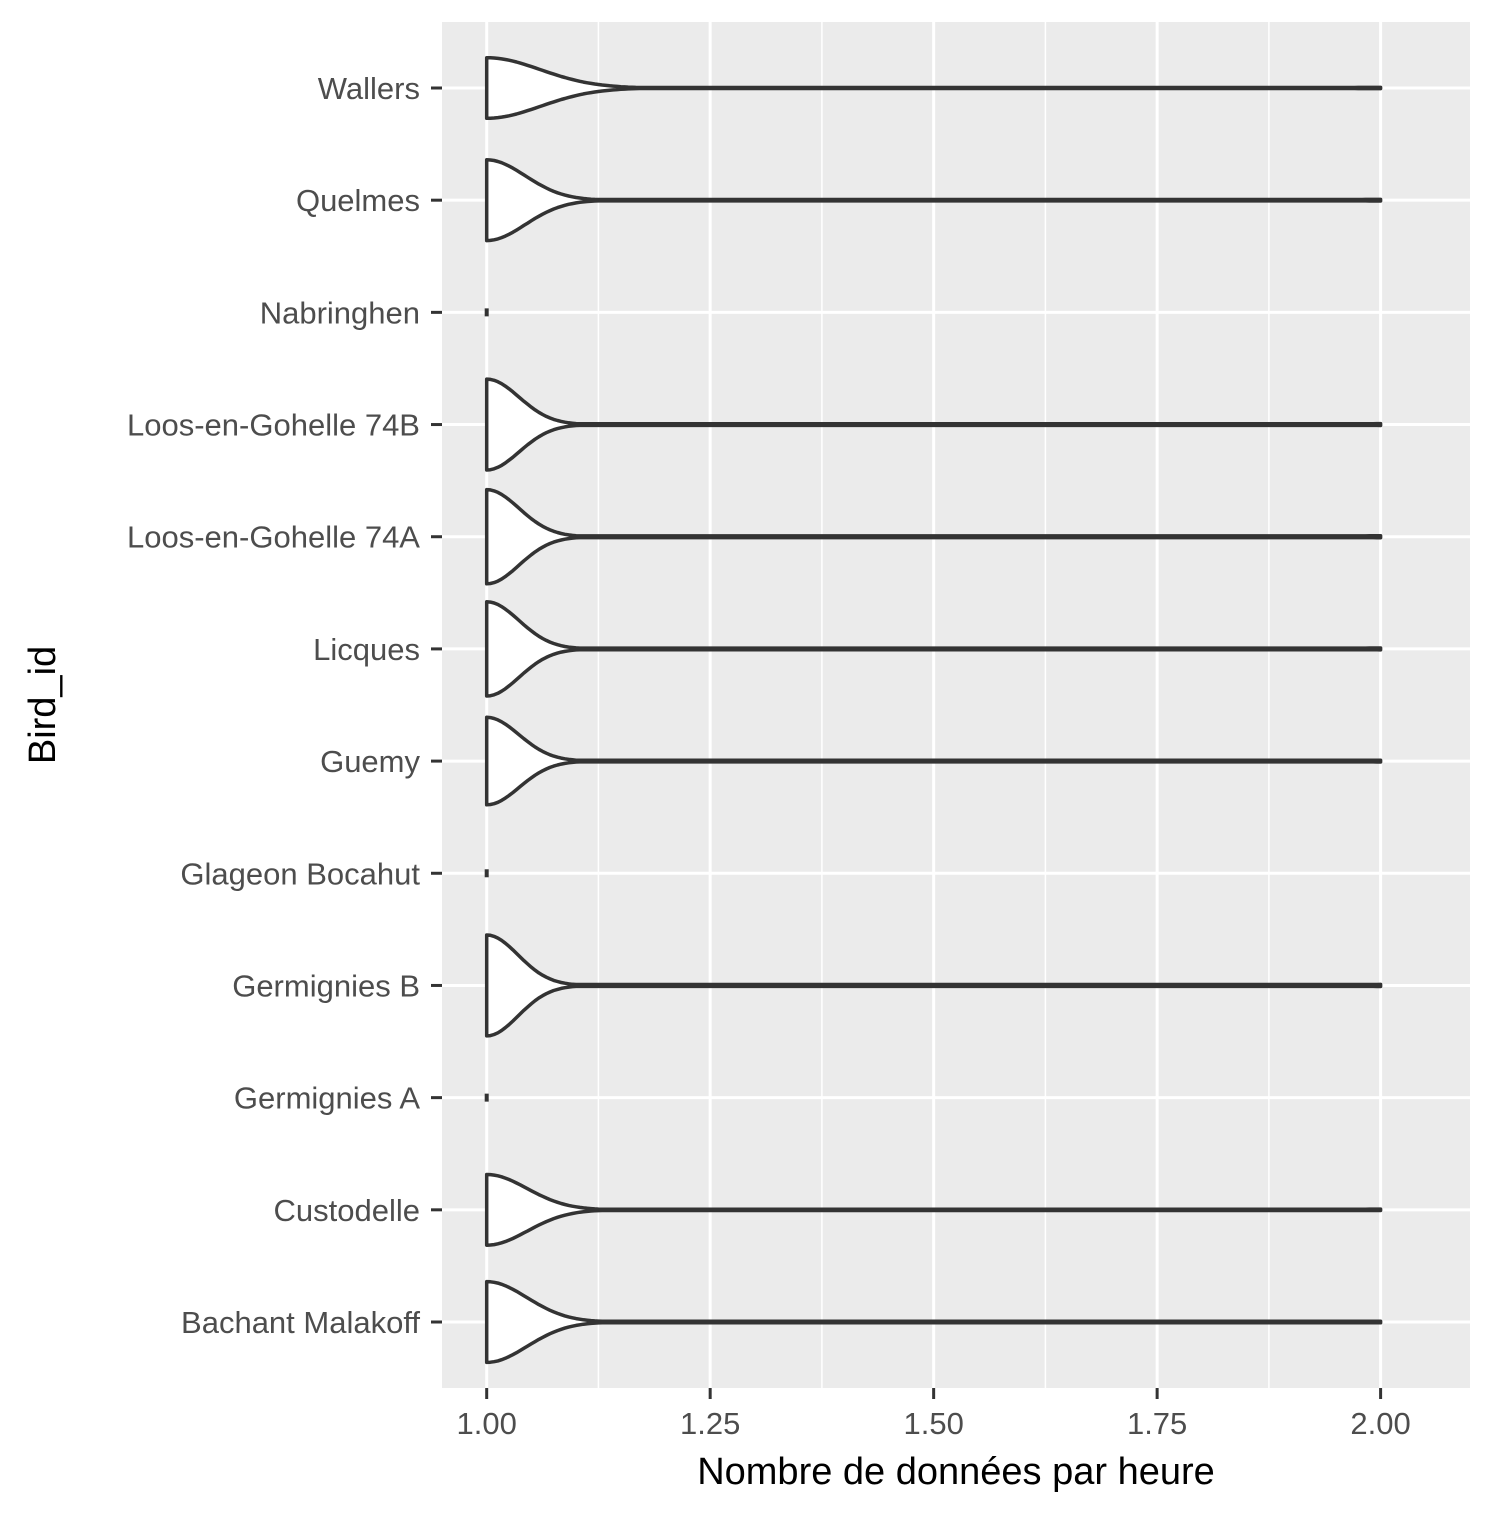 The height and width of the screenshot is (1518, 1493). Describe the element at coordinates (366, 649) in the screenshot. I see `y-tick-label: Licques` at that location.